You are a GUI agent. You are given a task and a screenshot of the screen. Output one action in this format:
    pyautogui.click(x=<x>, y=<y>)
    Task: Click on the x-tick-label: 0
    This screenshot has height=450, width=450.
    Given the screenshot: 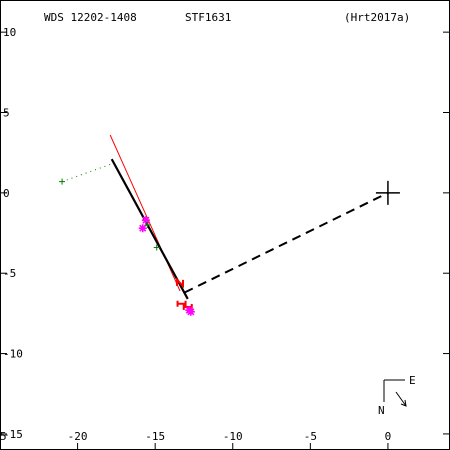 What is the action you would take?
    pyautogui.click(x=388, y=436)
    